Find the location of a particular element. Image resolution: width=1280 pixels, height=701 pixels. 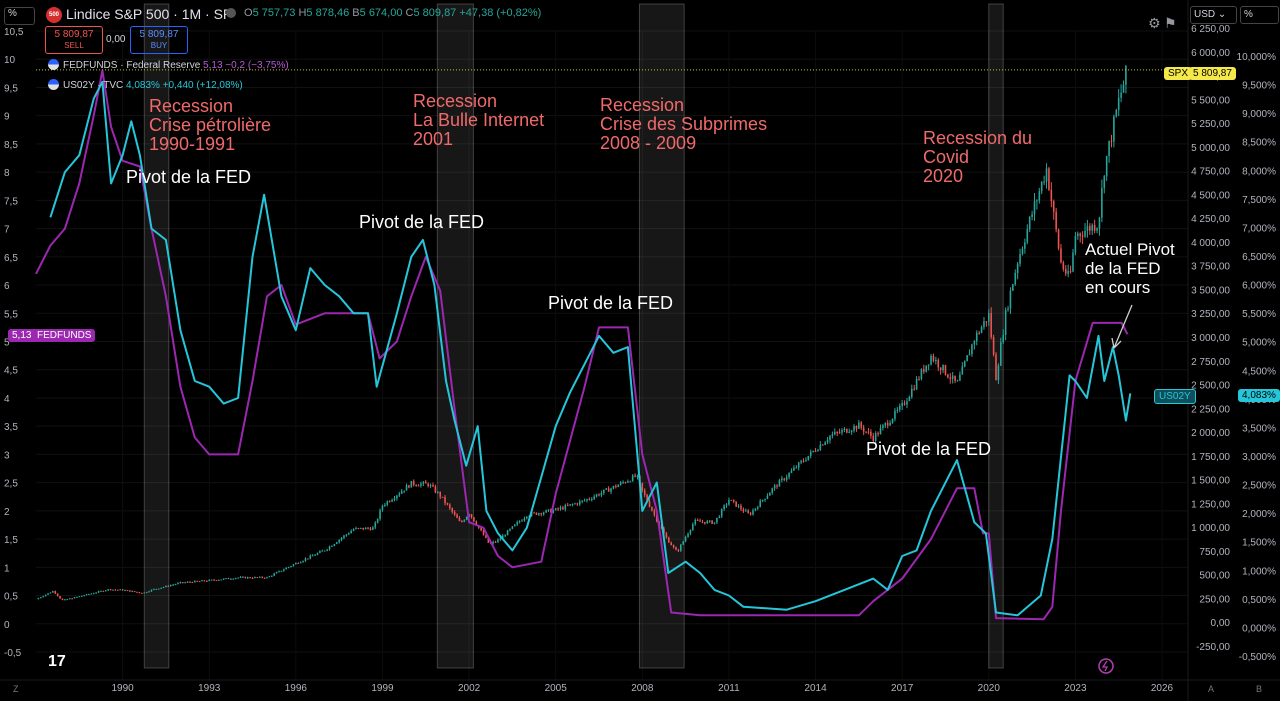

pivot-label-1991: Pivot de la FED is located at coordinates (189, 177).